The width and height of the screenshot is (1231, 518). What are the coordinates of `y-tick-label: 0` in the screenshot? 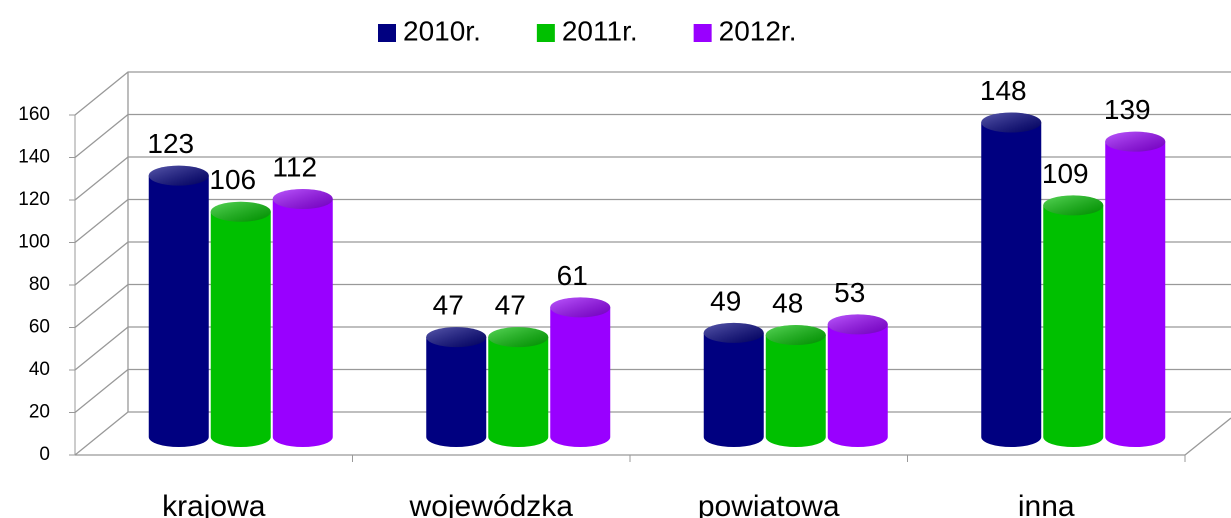 It's located at (44, 454).